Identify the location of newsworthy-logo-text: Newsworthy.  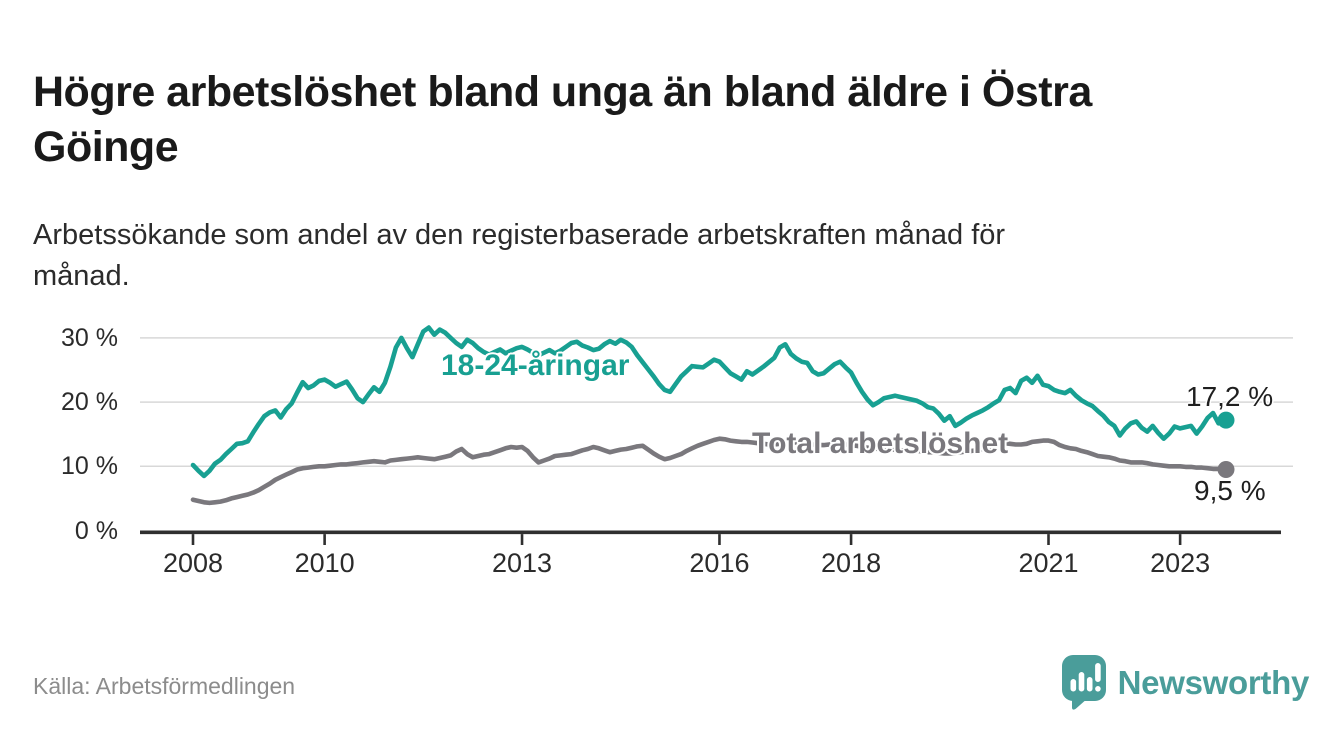
(1213, 682).